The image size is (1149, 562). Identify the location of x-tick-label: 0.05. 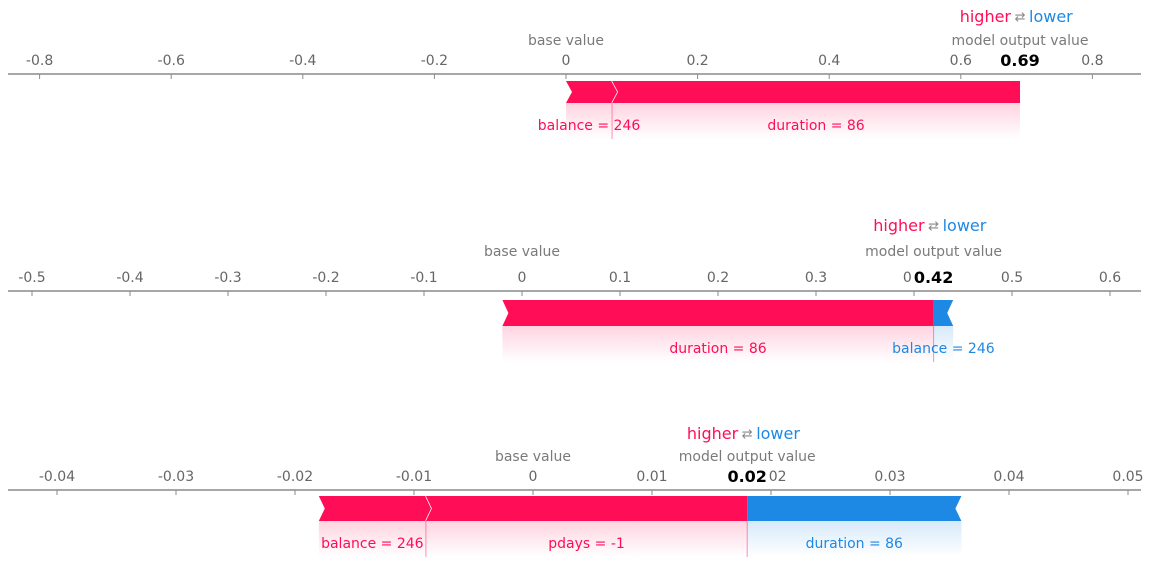
(1127, 477).